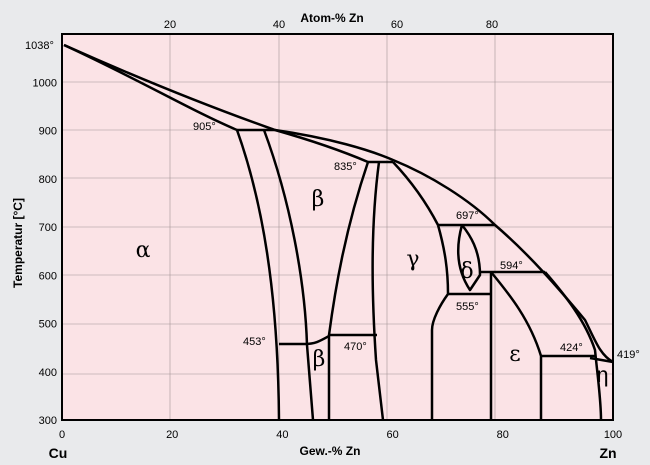 This screenshot has height=465, width=650. I want to click on y-tick-label: 600, so click(48, 276).